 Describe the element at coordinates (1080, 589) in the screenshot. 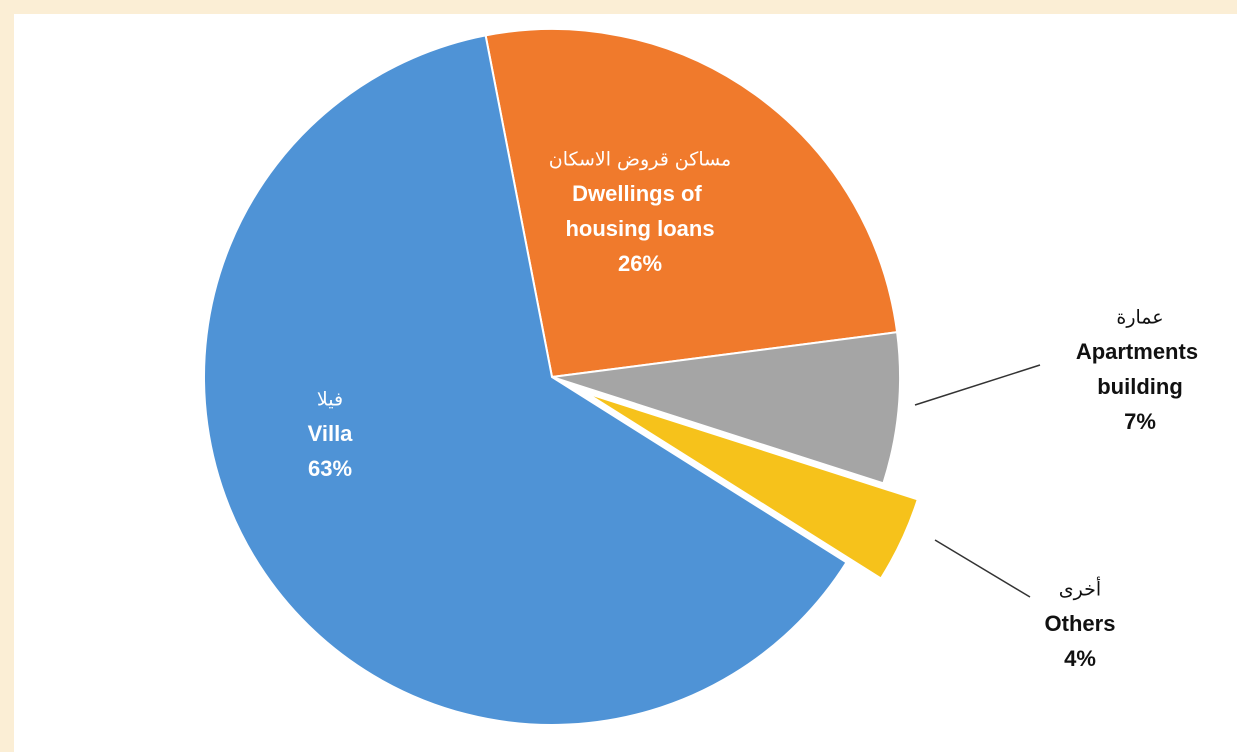

I see `slice-label-arabic: أخرى` at that location.